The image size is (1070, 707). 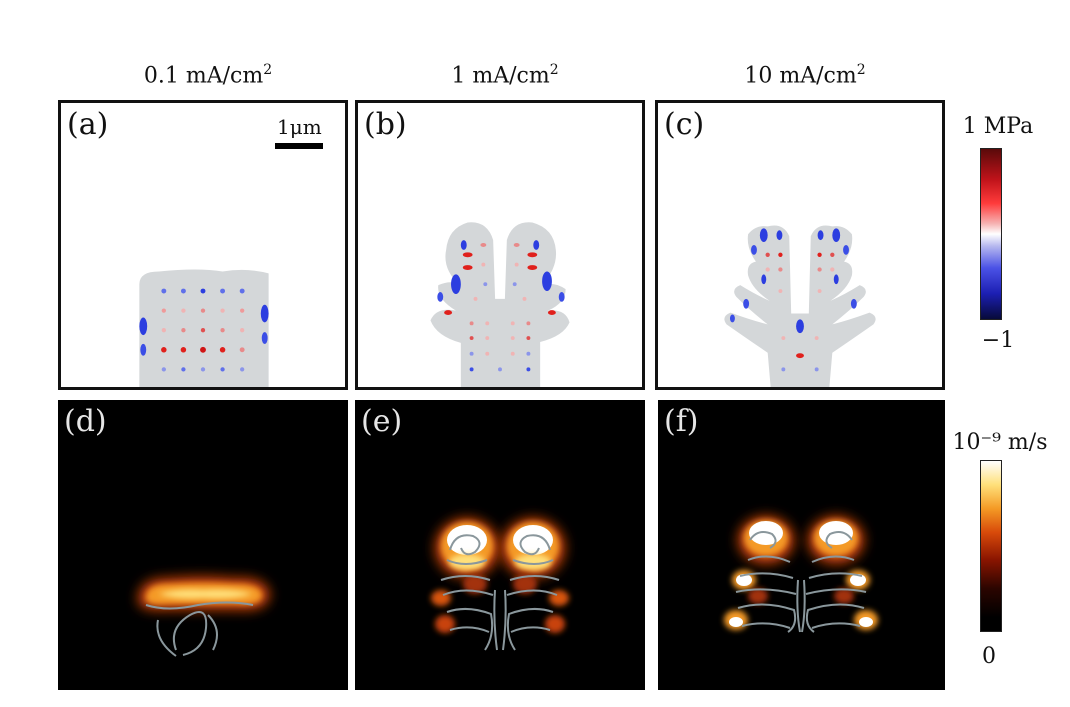 I want to click on stress-colorbar, so click(x=991, y=234).